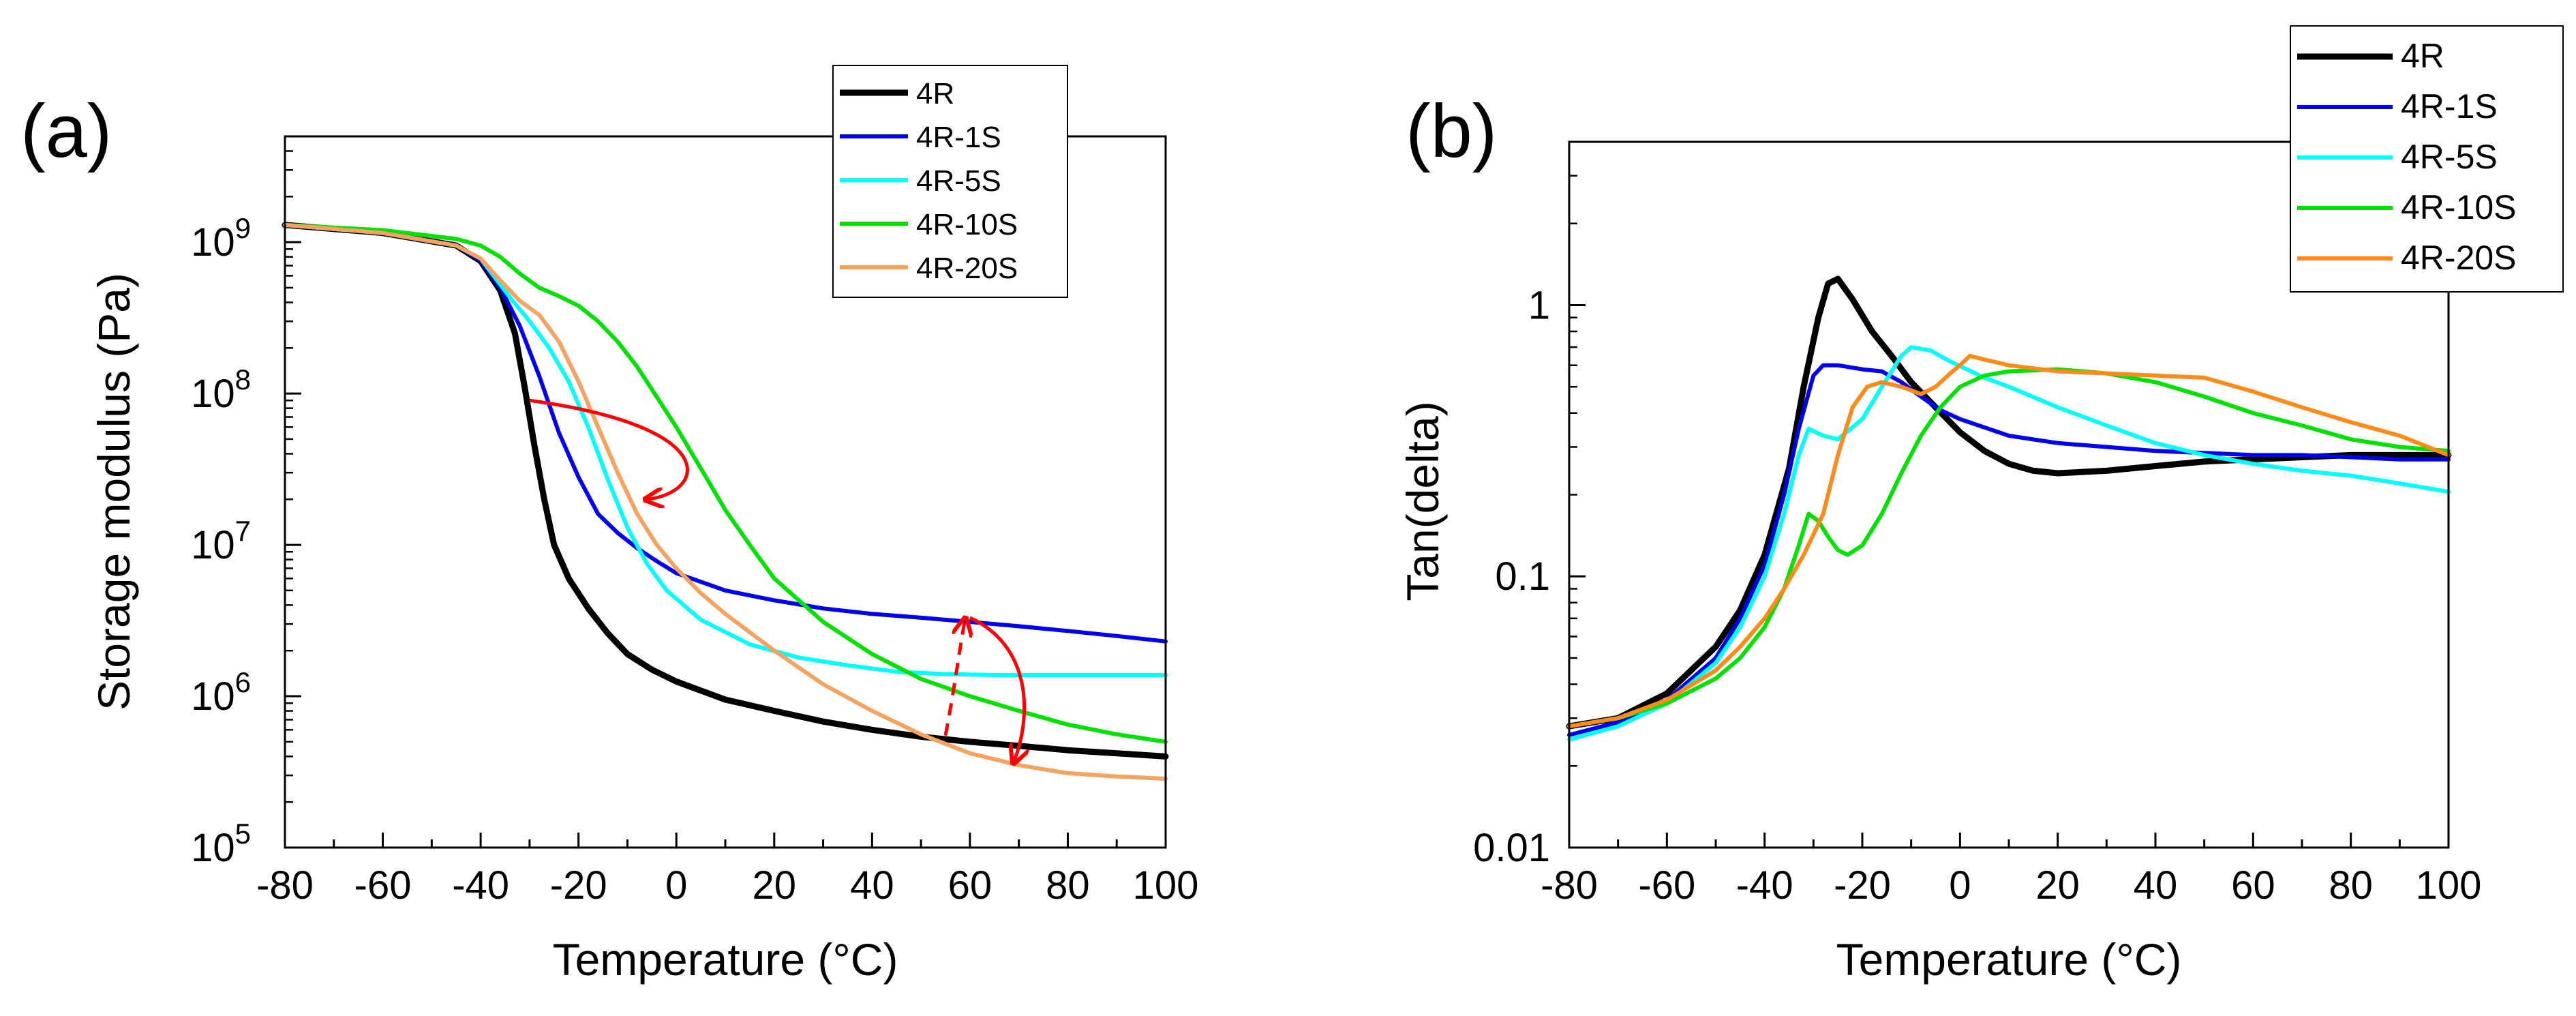  I want to click on panel-b-x-tick-label: 0, so click(1960, 885).